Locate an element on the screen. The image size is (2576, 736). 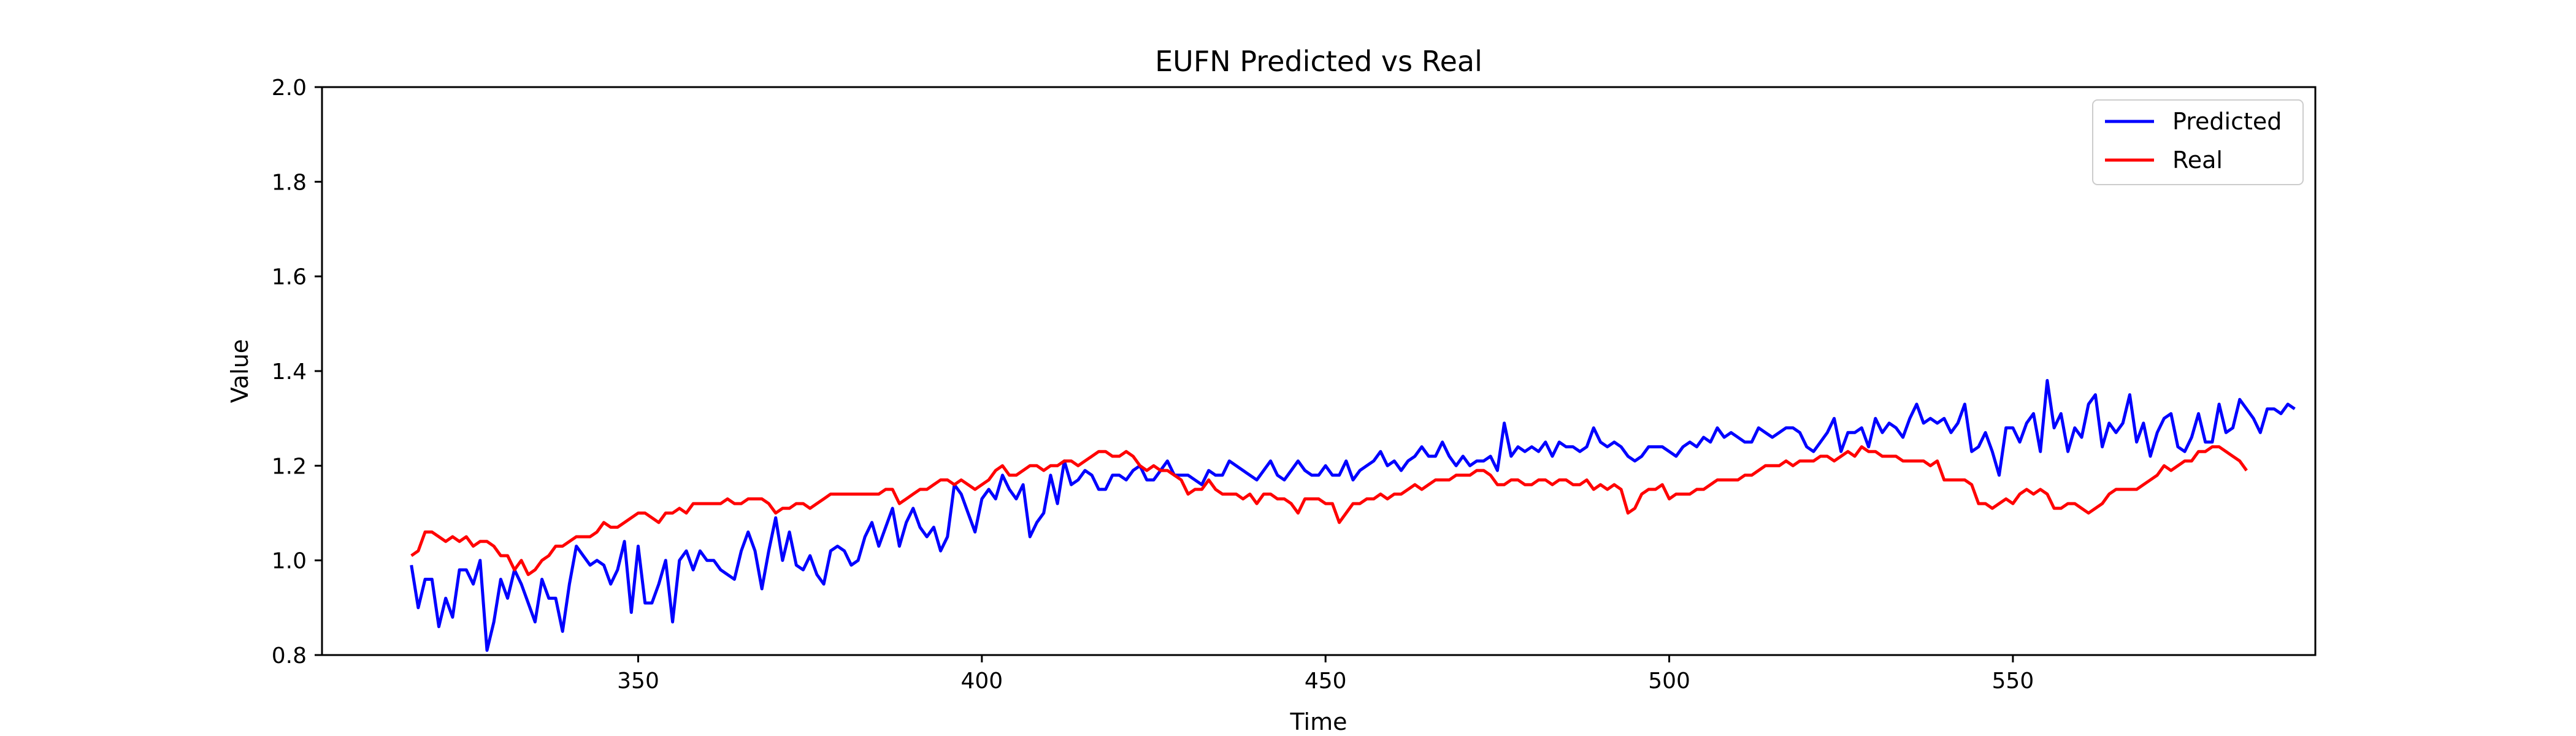
legend-label-real: Real is located at coordinates (2197, 160).